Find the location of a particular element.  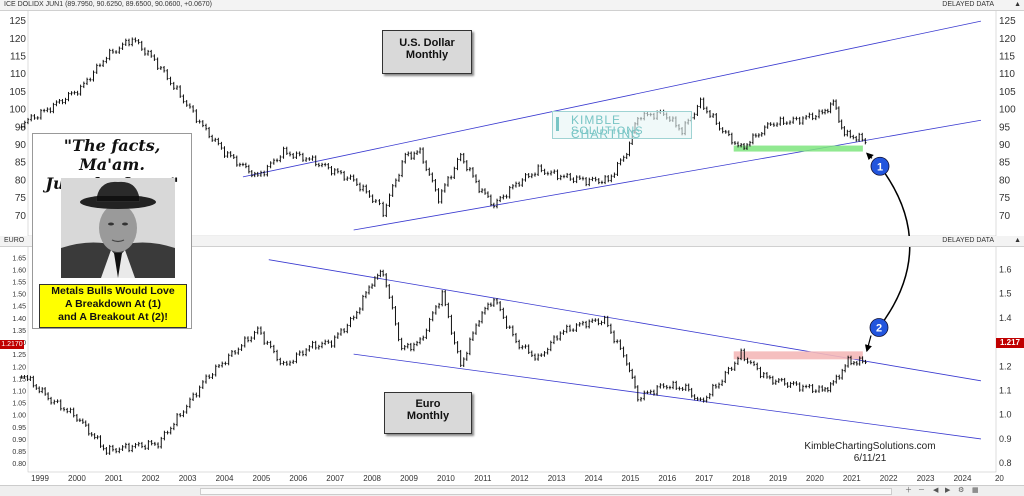

x-tick-label: 2020 is located at coordinates (814, 478).